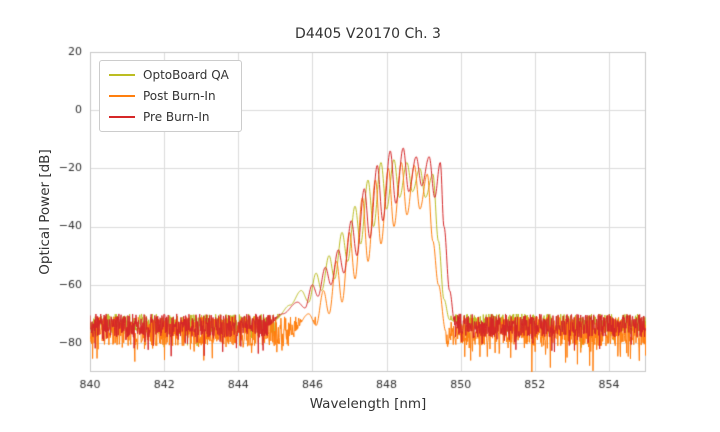  I want to click on legend-label: Post Burn-In, so click(179, 96).